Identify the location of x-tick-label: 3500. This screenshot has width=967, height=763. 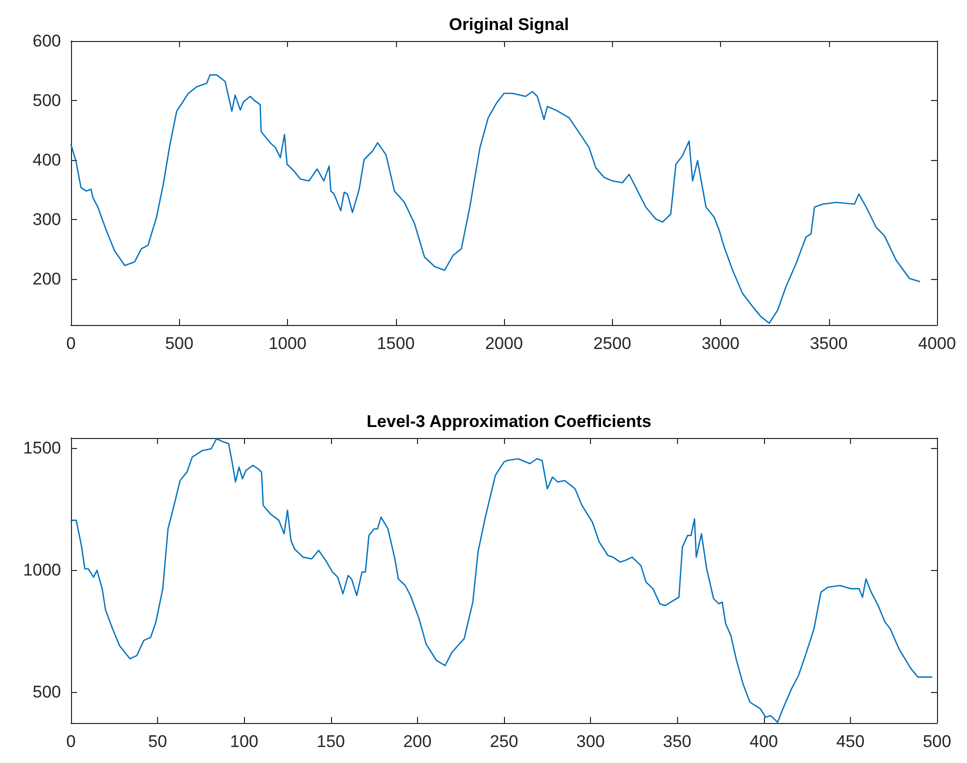
(829, 343).